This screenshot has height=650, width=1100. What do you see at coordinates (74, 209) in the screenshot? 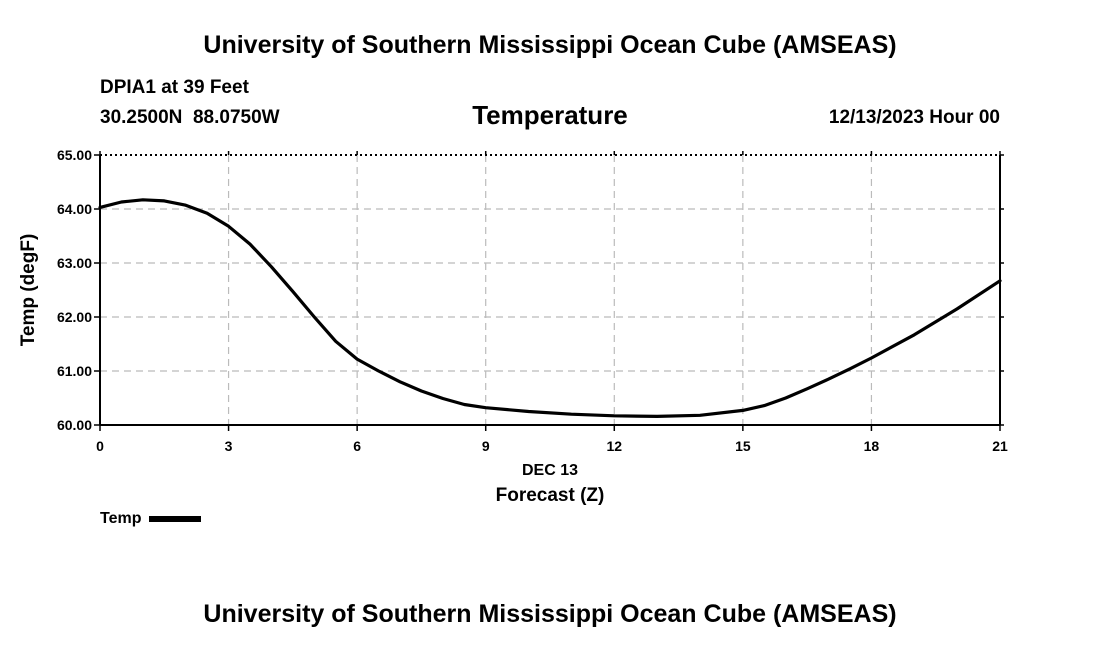
I see `y-tick-label: 64.00` at bounding box center [74, 209].